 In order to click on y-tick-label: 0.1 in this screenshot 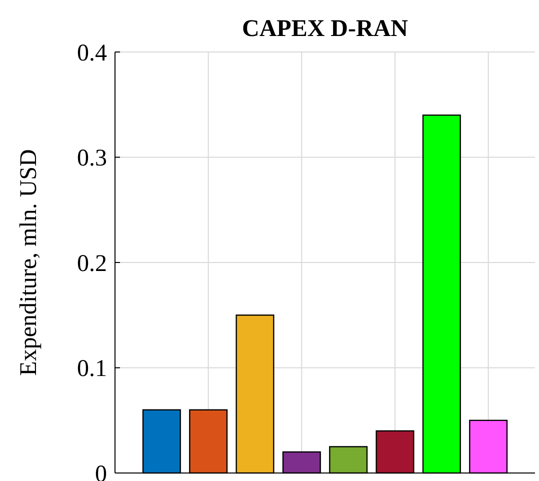, I will do `click(92, 369)`.